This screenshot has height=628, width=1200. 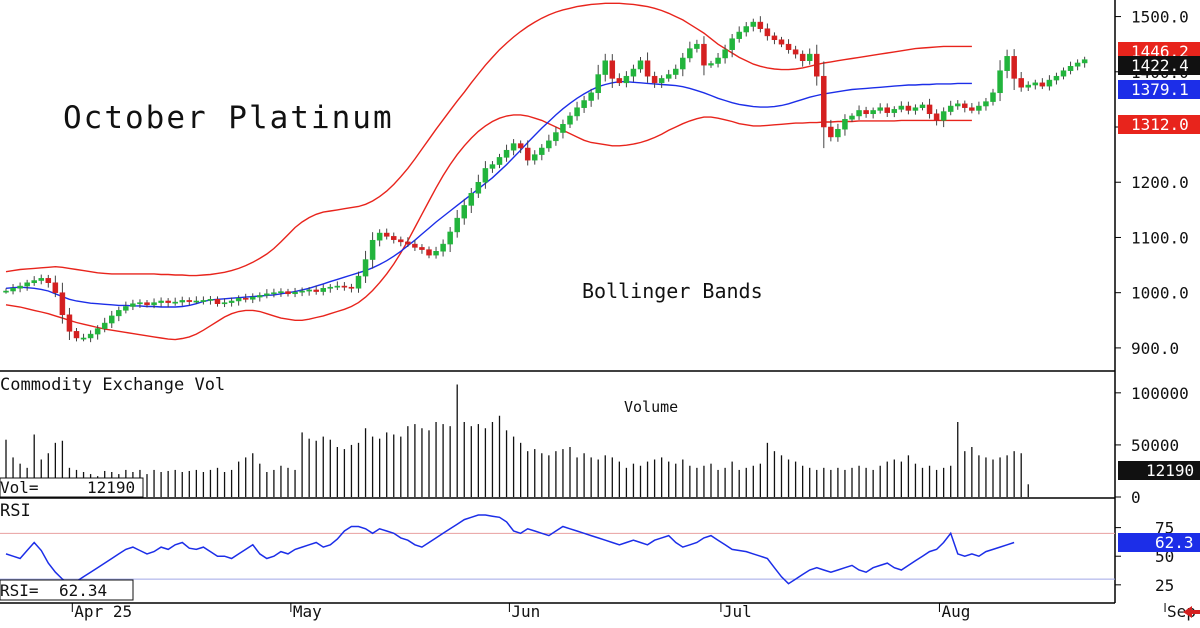 I want to click on chart-title: October Platinum, so click(x=228, y=118).